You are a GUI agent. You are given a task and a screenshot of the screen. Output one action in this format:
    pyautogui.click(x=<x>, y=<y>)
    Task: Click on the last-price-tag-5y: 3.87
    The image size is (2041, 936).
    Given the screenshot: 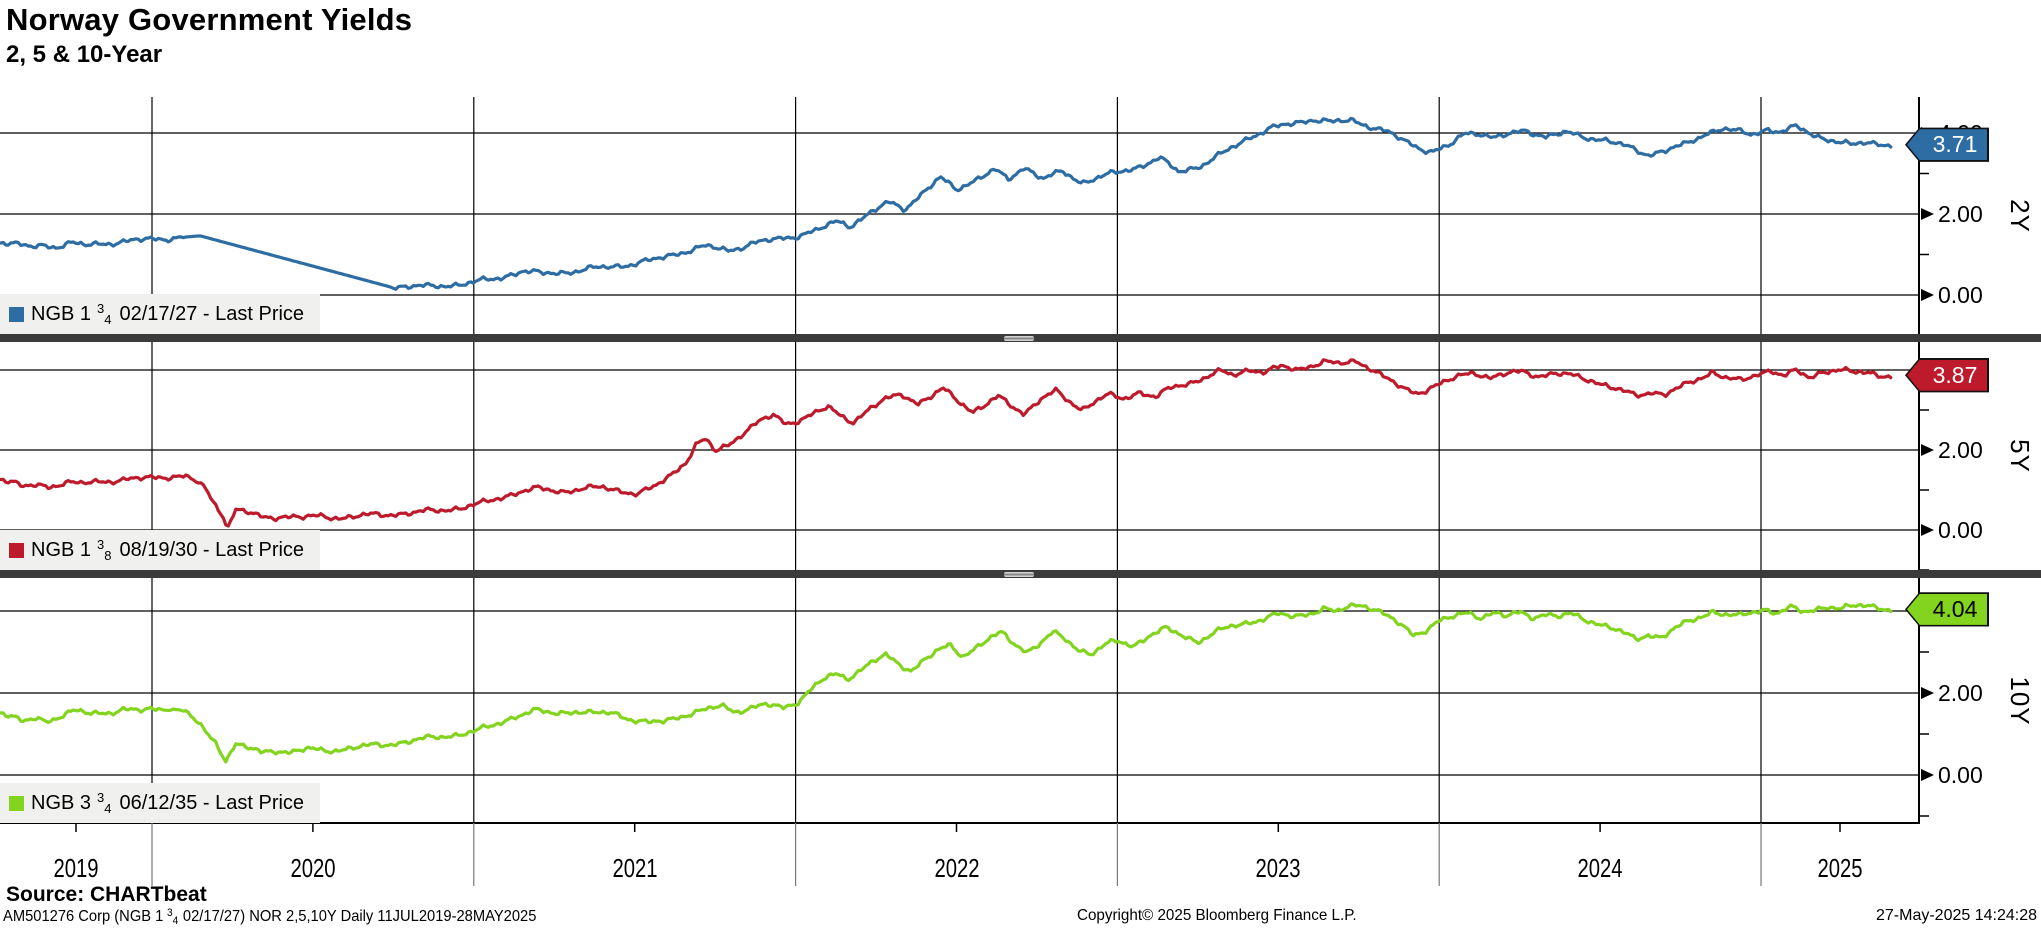 What is the action you would take?
    pyautogui.click(x=1947, y=375)
    